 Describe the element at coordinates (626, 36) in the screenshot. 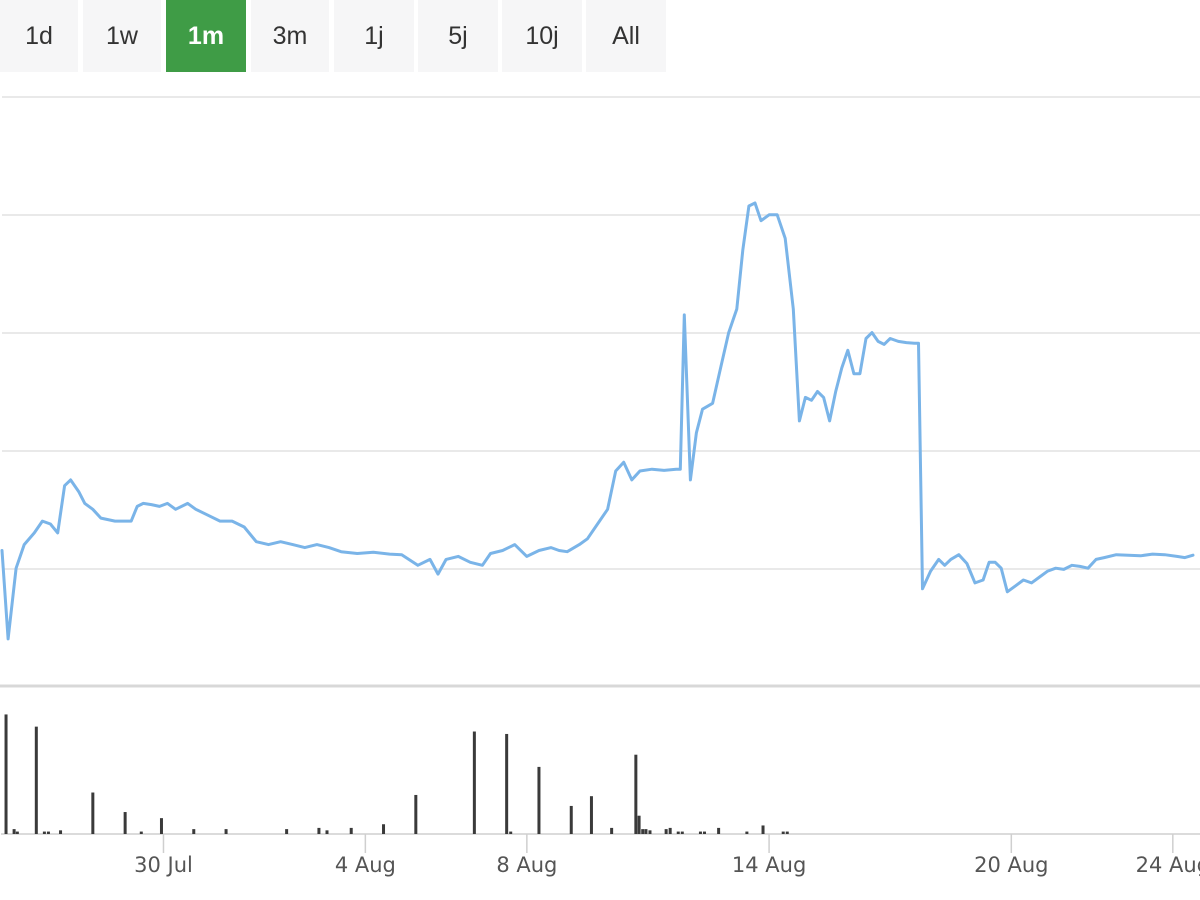

I see `range-button-all: All` at that location.